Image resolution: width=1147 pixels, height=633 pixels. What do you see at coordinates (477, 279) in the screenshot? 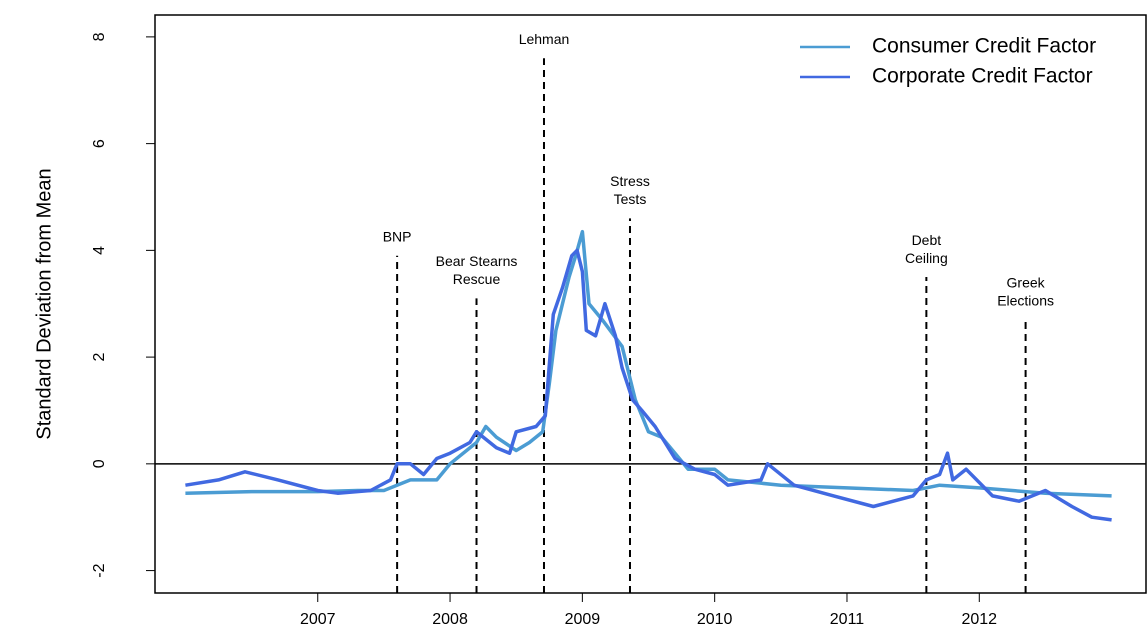
I see `event-label: Rescue` at bounding box center [477, 279].